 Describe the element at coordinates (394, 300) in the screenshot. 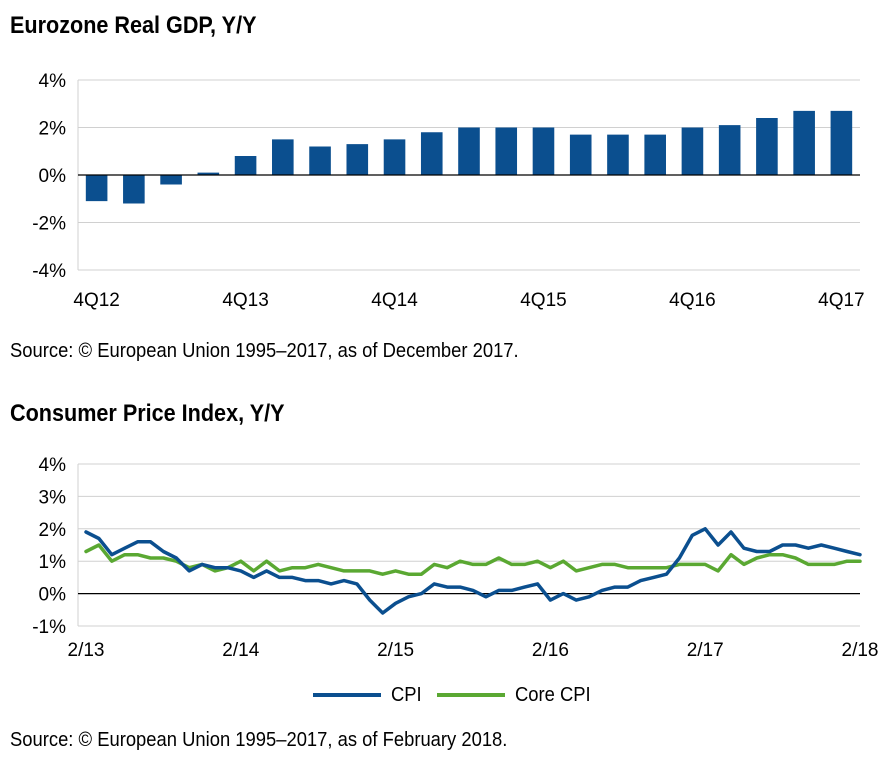

I see `gdp-x-tick-label: 4Q14` at that location.